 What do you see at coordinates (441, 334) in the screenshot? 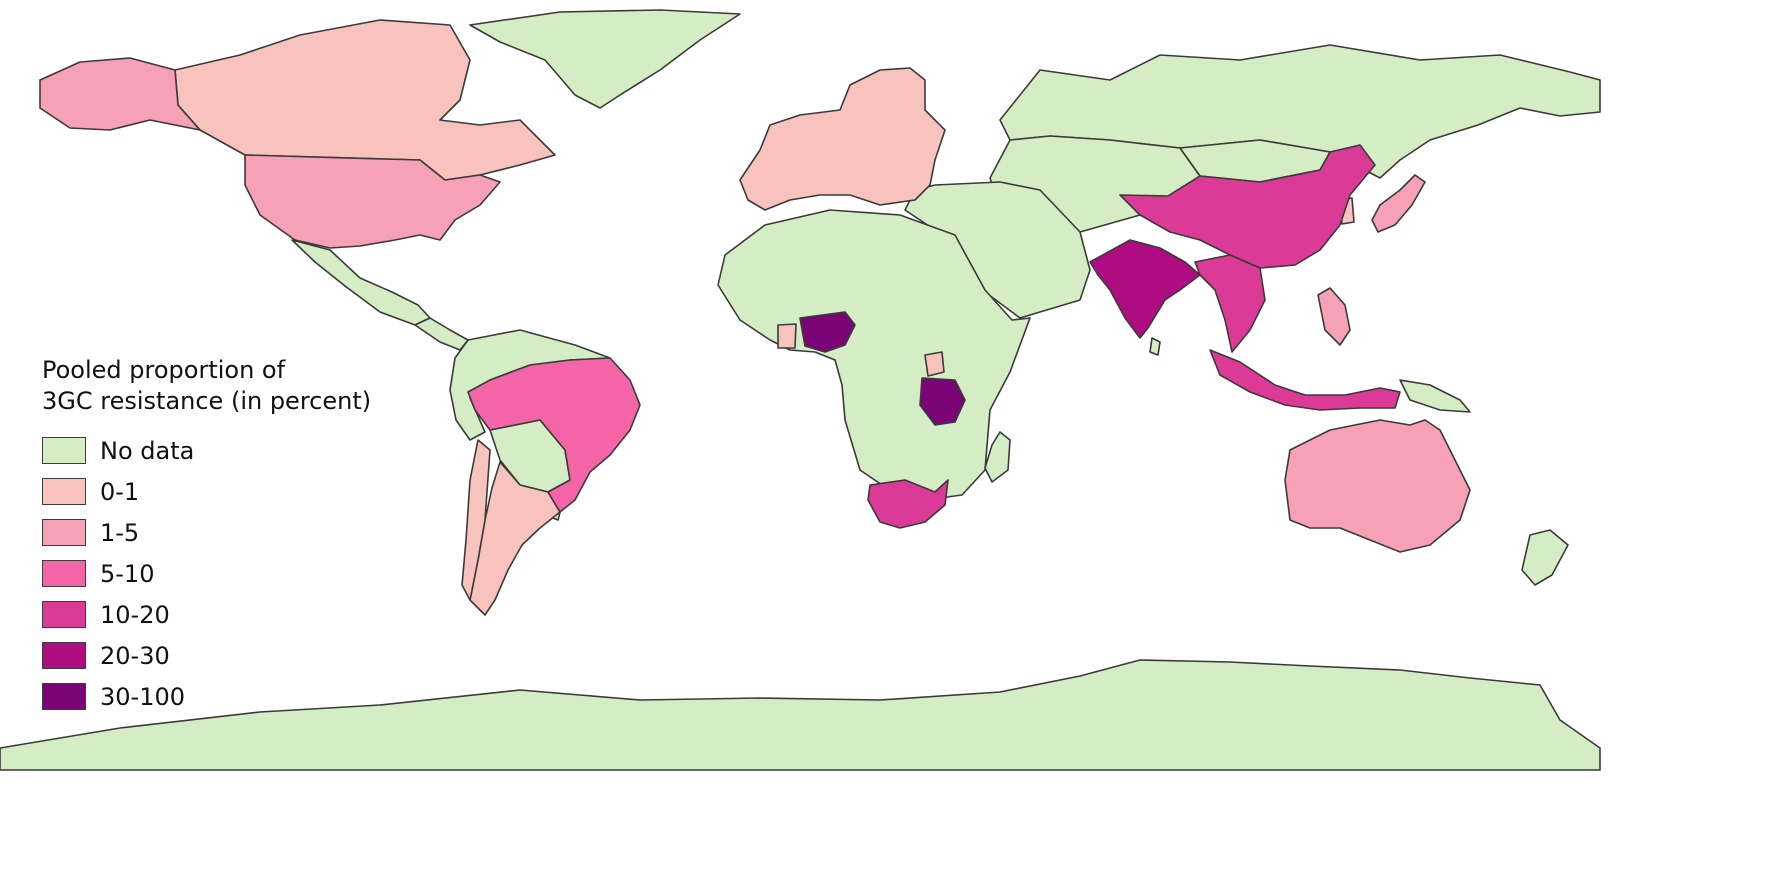
I see `region-central-america` at bounding box center [441, 334].